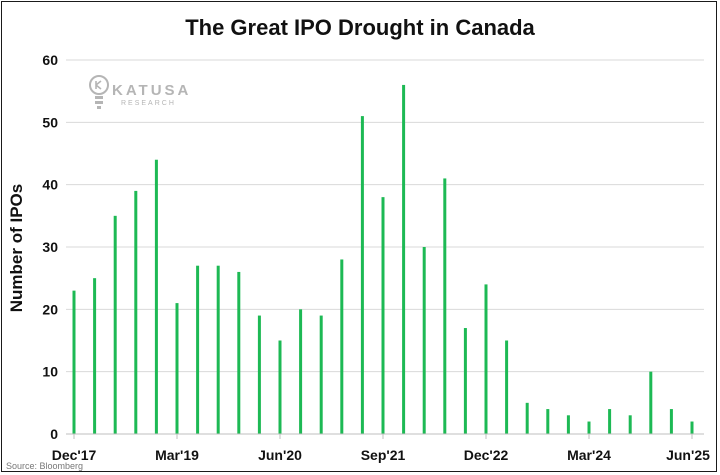 The height and width of the screenshot is (475, 720). I want to click on bar-Dec'22, so click(486, 359).